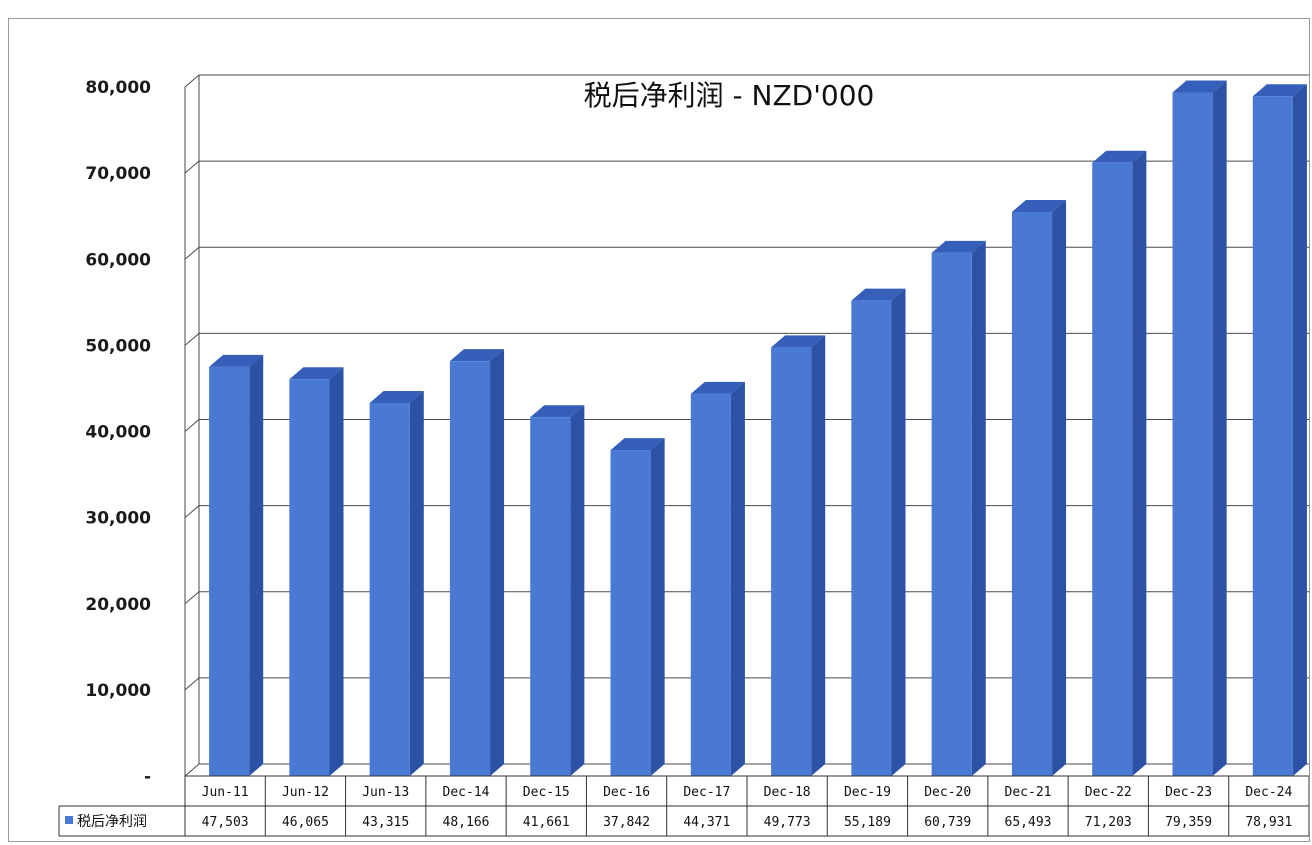 The width and height of the screenshot is (1312, 845). Describe the element at coordinates (787, 822) in the screenshot. I see `data-label: 49,773` at that location.